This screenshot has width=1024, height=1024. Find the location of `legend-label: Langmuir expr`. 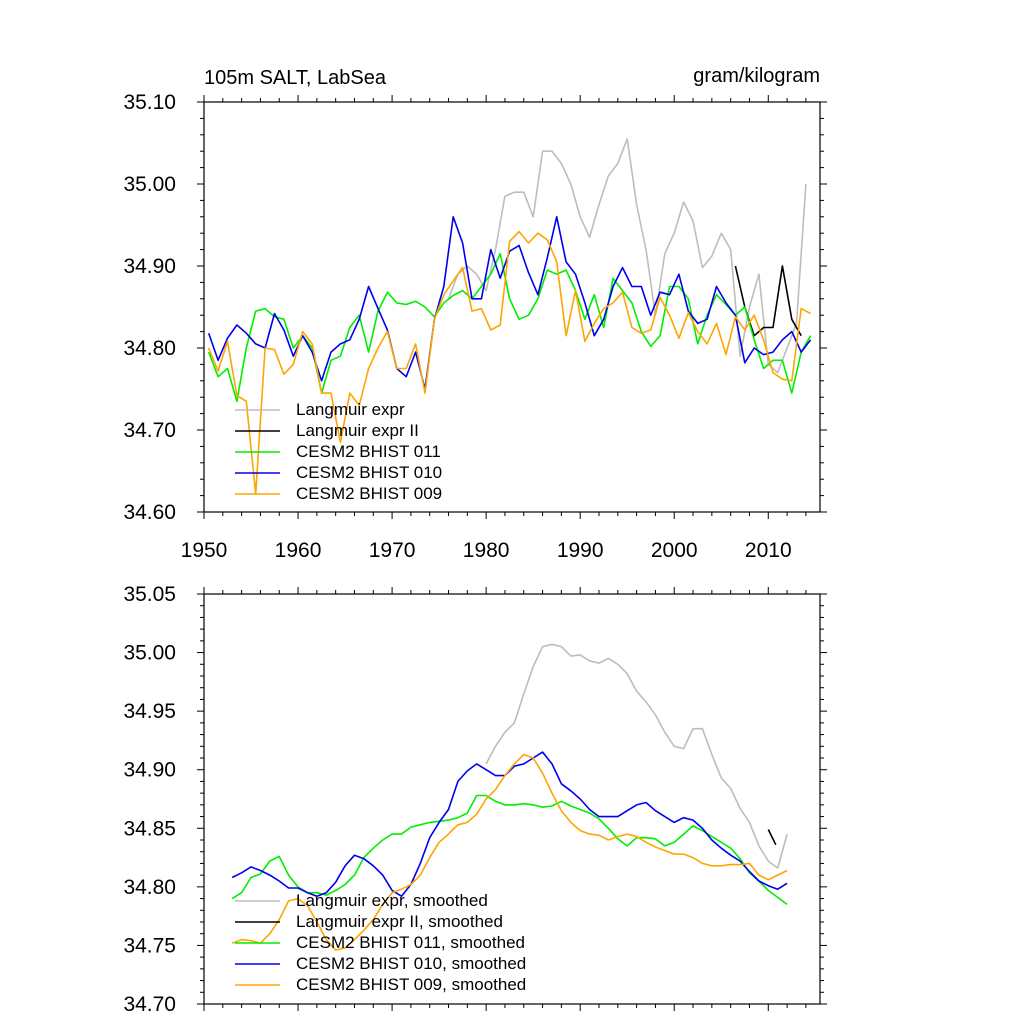

legend-label: Langmuir expr is located at coordinates (350, 409).